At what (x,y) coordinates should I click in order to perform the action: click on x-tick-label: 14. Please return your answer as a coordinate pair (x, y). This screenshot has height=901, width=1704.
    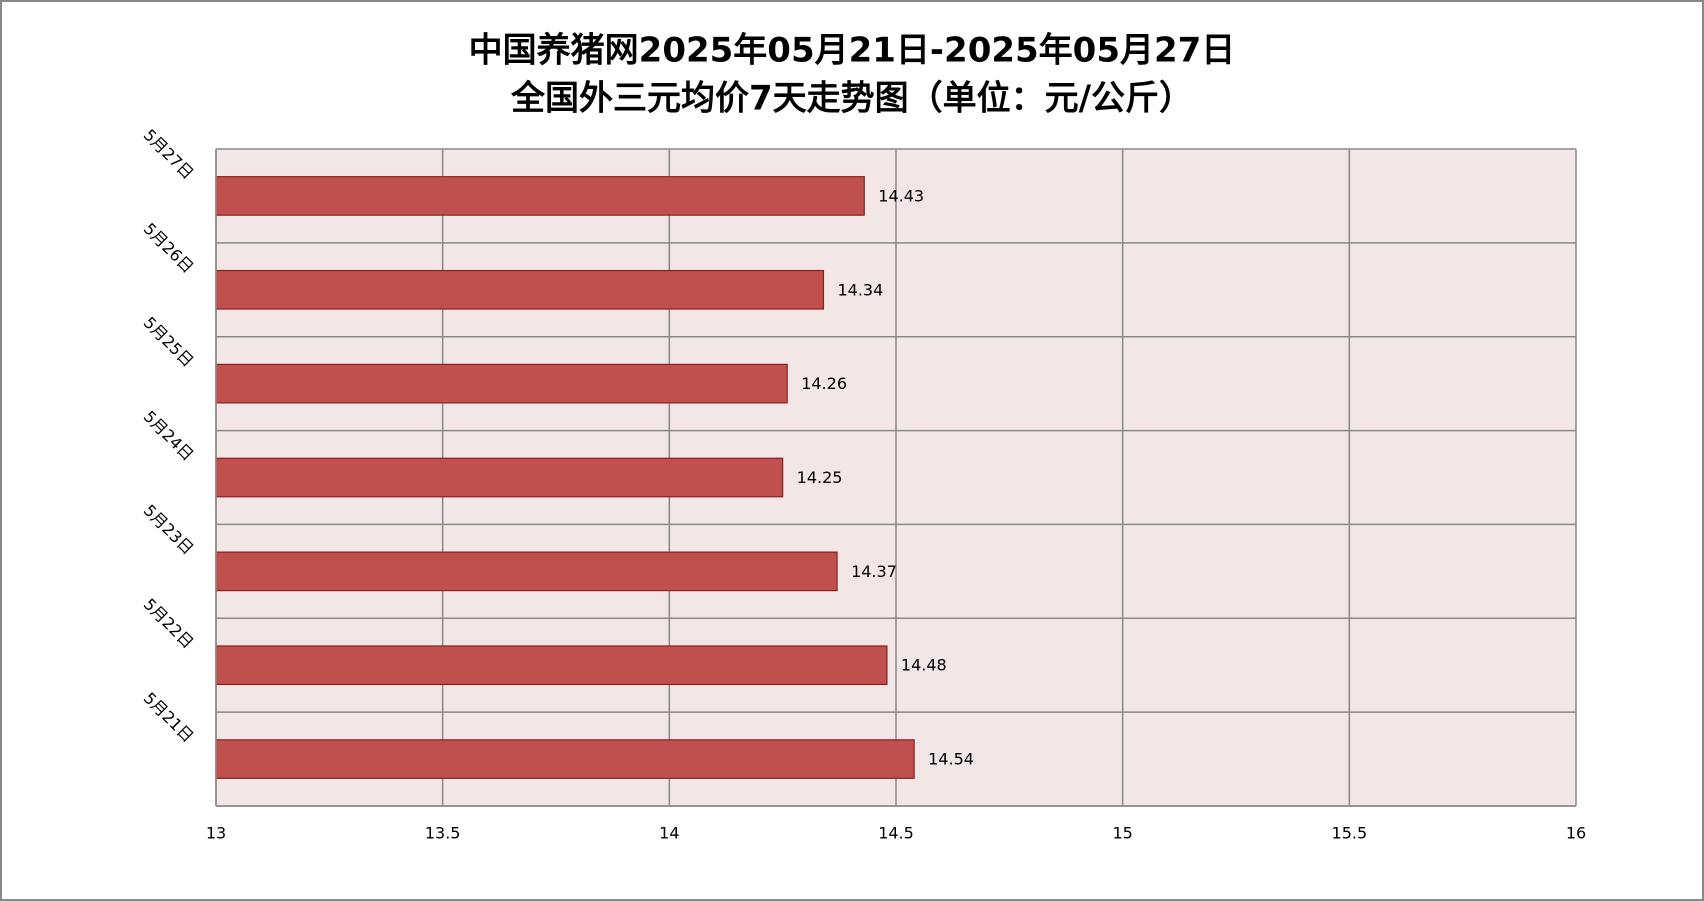
    Looking at the image, I should click on (669, 833).